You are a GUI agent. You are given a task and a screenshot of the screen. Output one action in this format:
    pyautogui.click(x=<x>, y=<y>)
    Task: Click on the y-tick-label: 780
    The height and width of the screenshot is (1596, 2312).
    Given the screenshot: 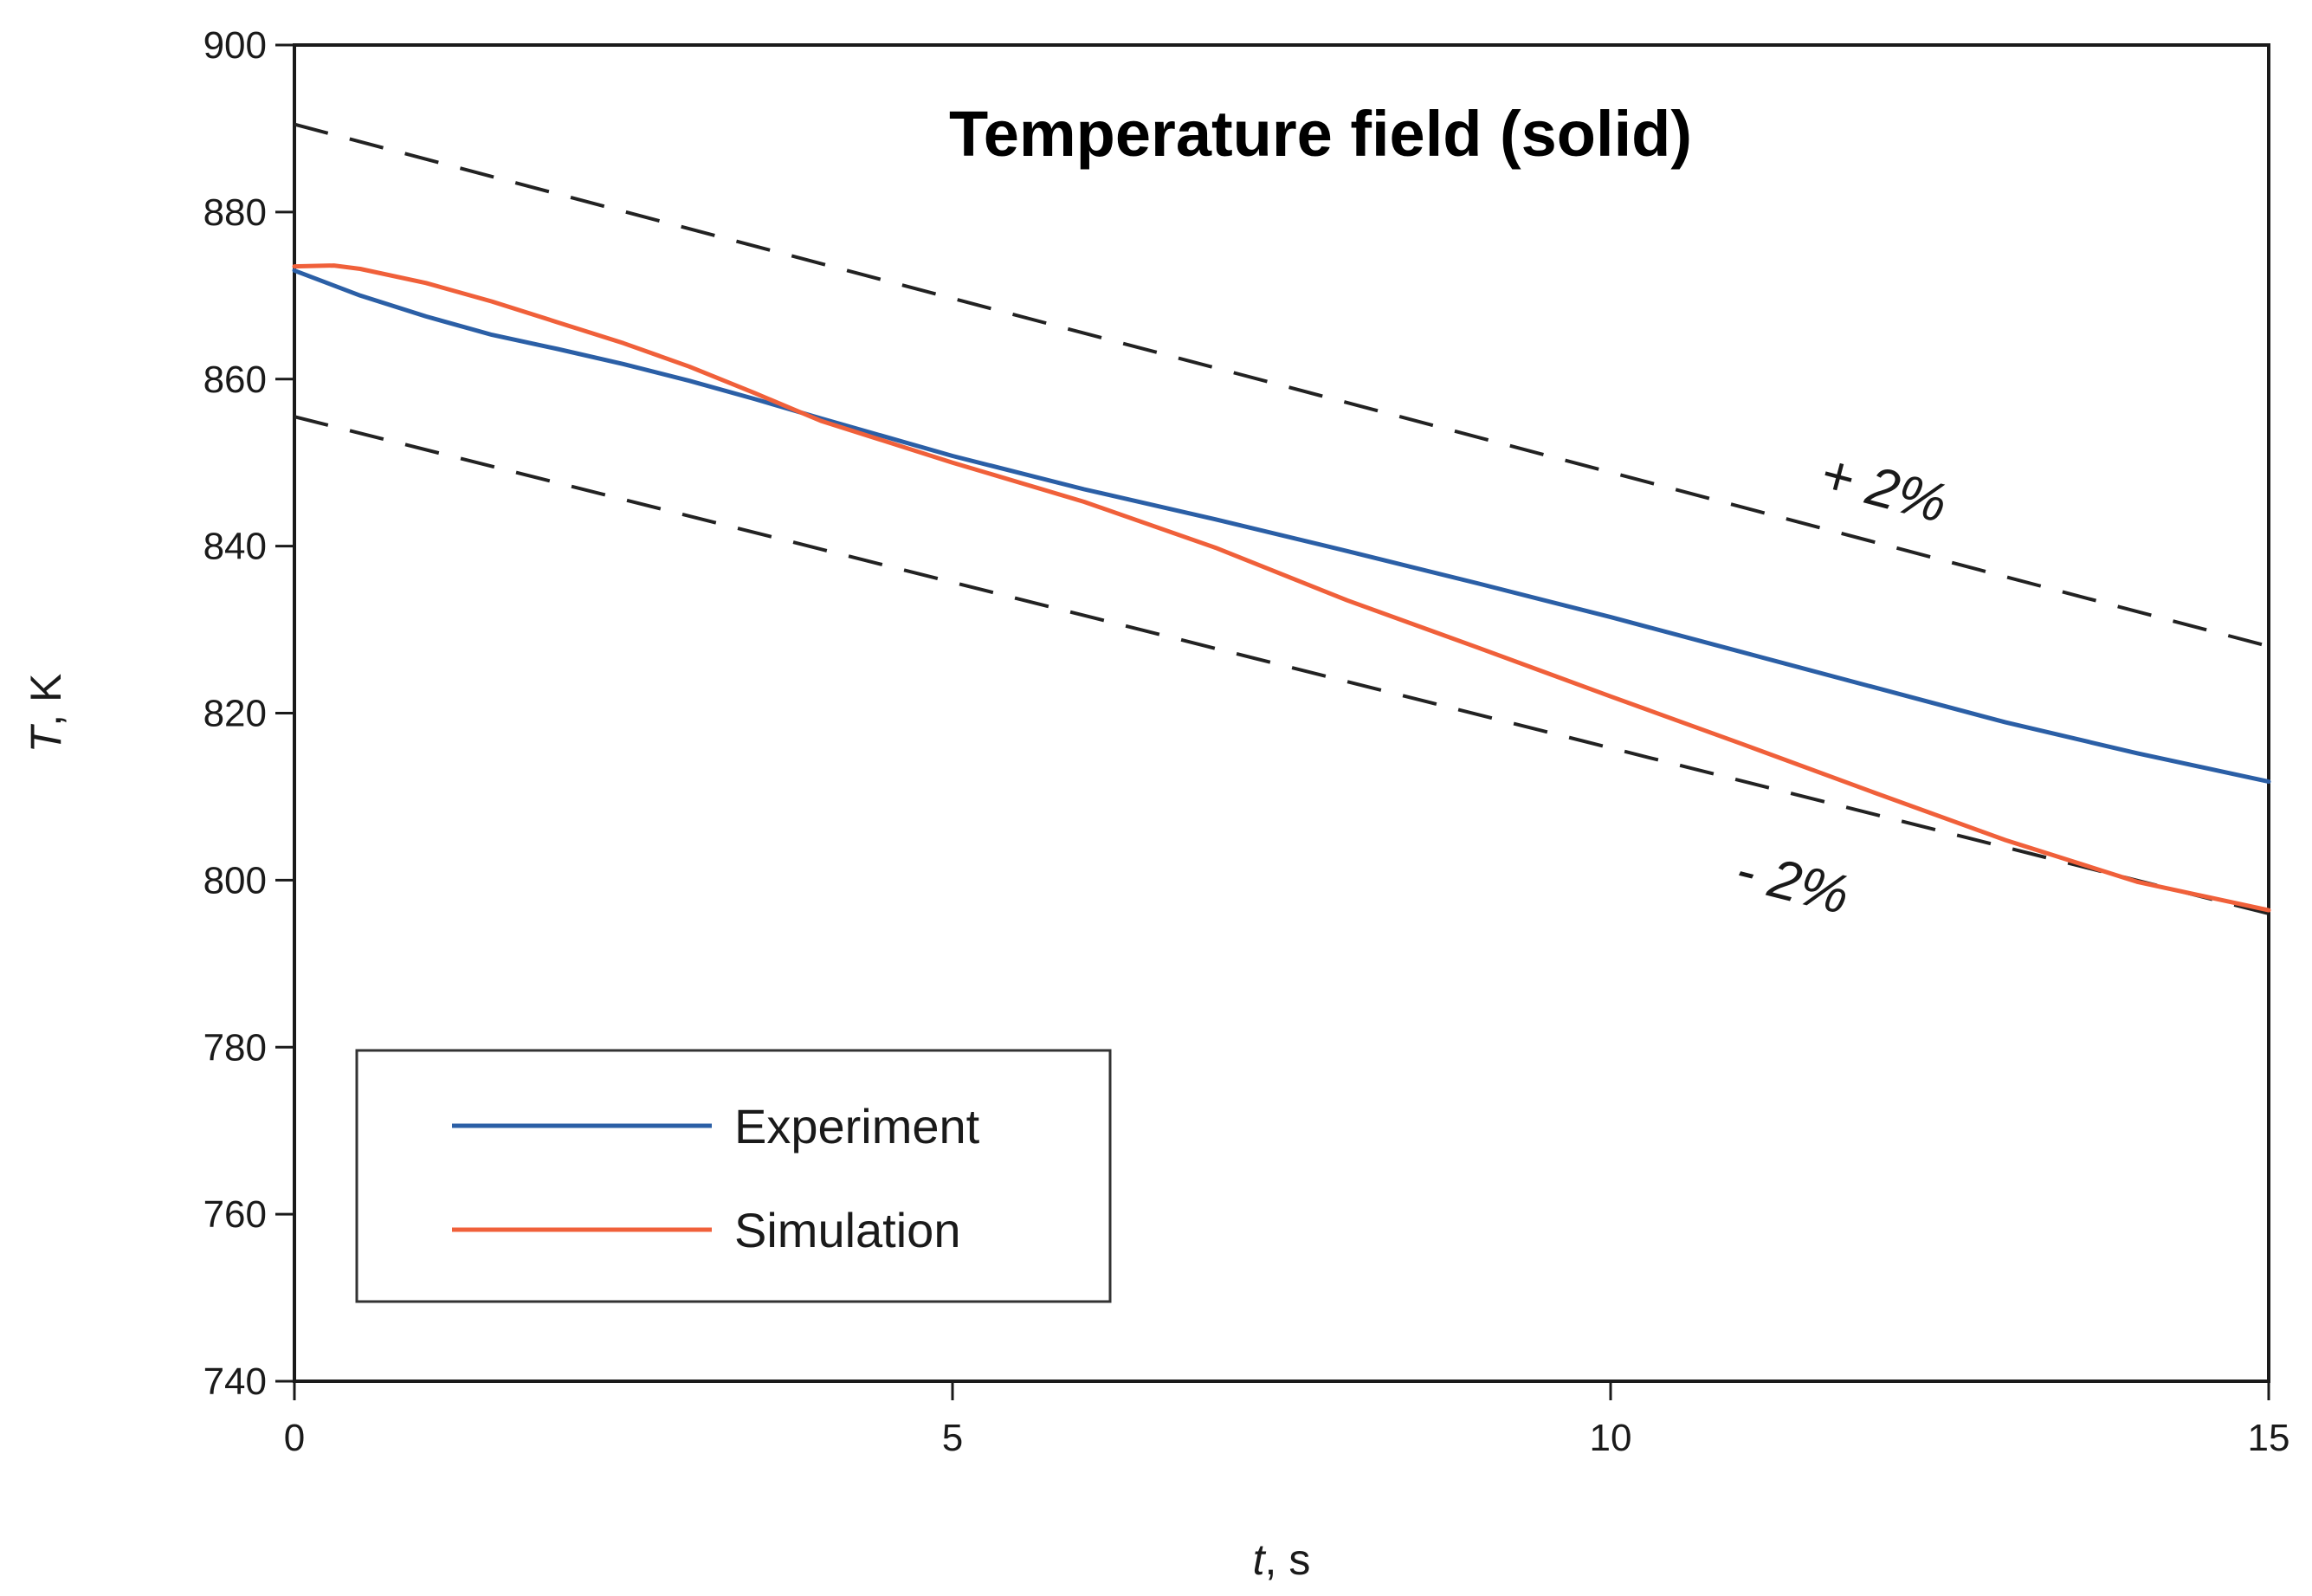 What is the action you would take?
    pyautogui.click(x=235, y=1047)
    